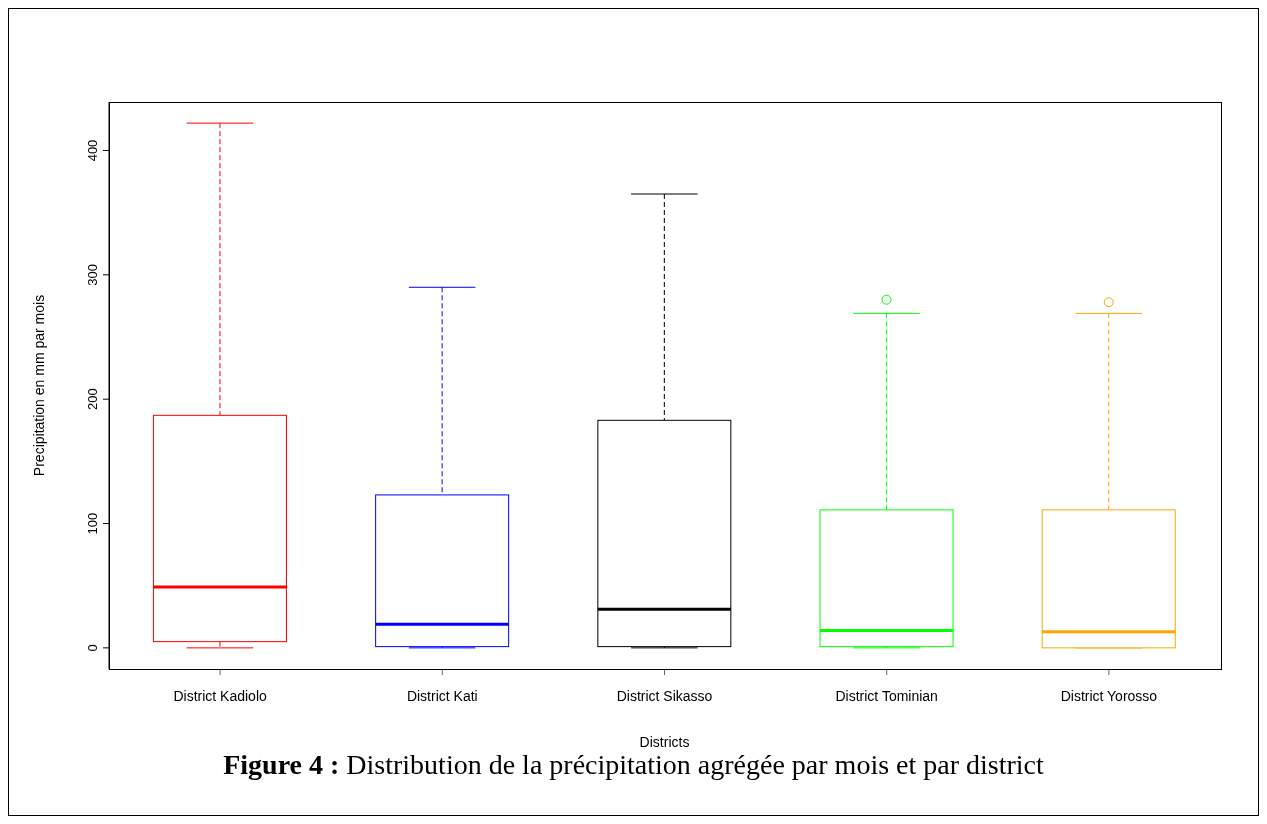 This screenshot has width=1267, height=824. What do you see at coordinates (92, 274) in the screenshot?
I see `y-tick-label: 300` at bounding box center [92, 274].